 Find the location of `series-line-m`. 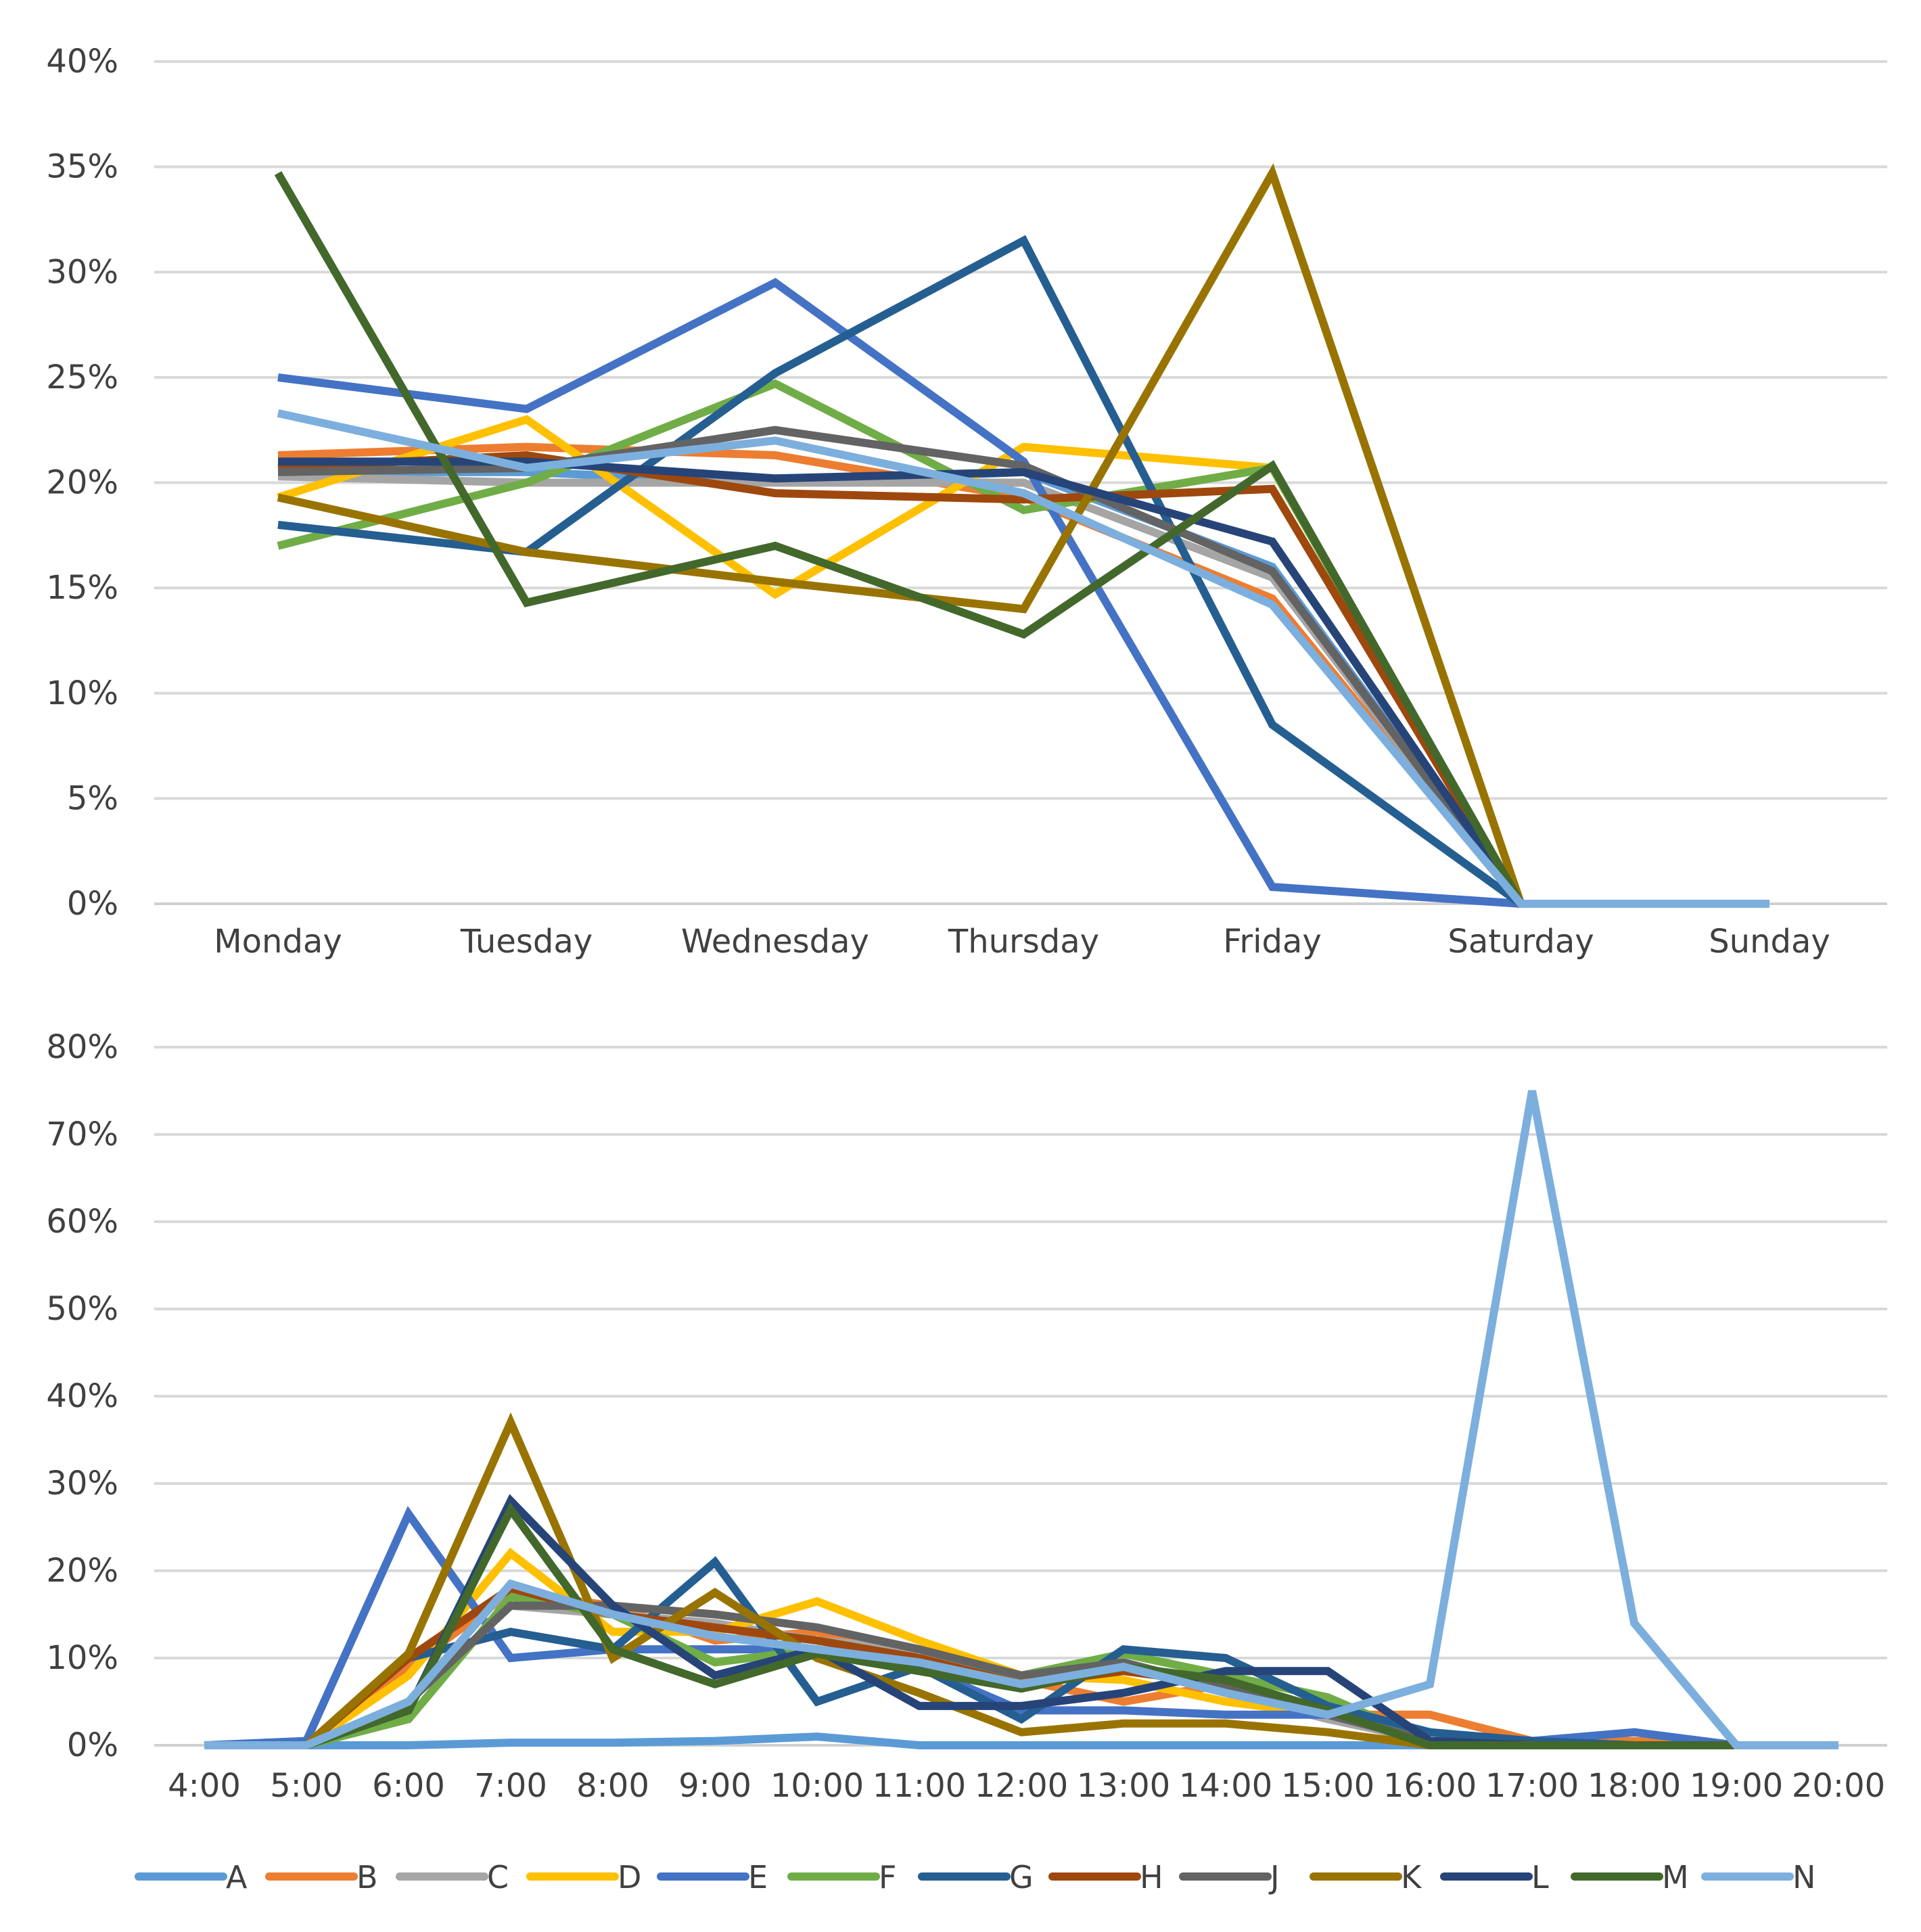

series-line-m is located at coordinates (1021, 1625).